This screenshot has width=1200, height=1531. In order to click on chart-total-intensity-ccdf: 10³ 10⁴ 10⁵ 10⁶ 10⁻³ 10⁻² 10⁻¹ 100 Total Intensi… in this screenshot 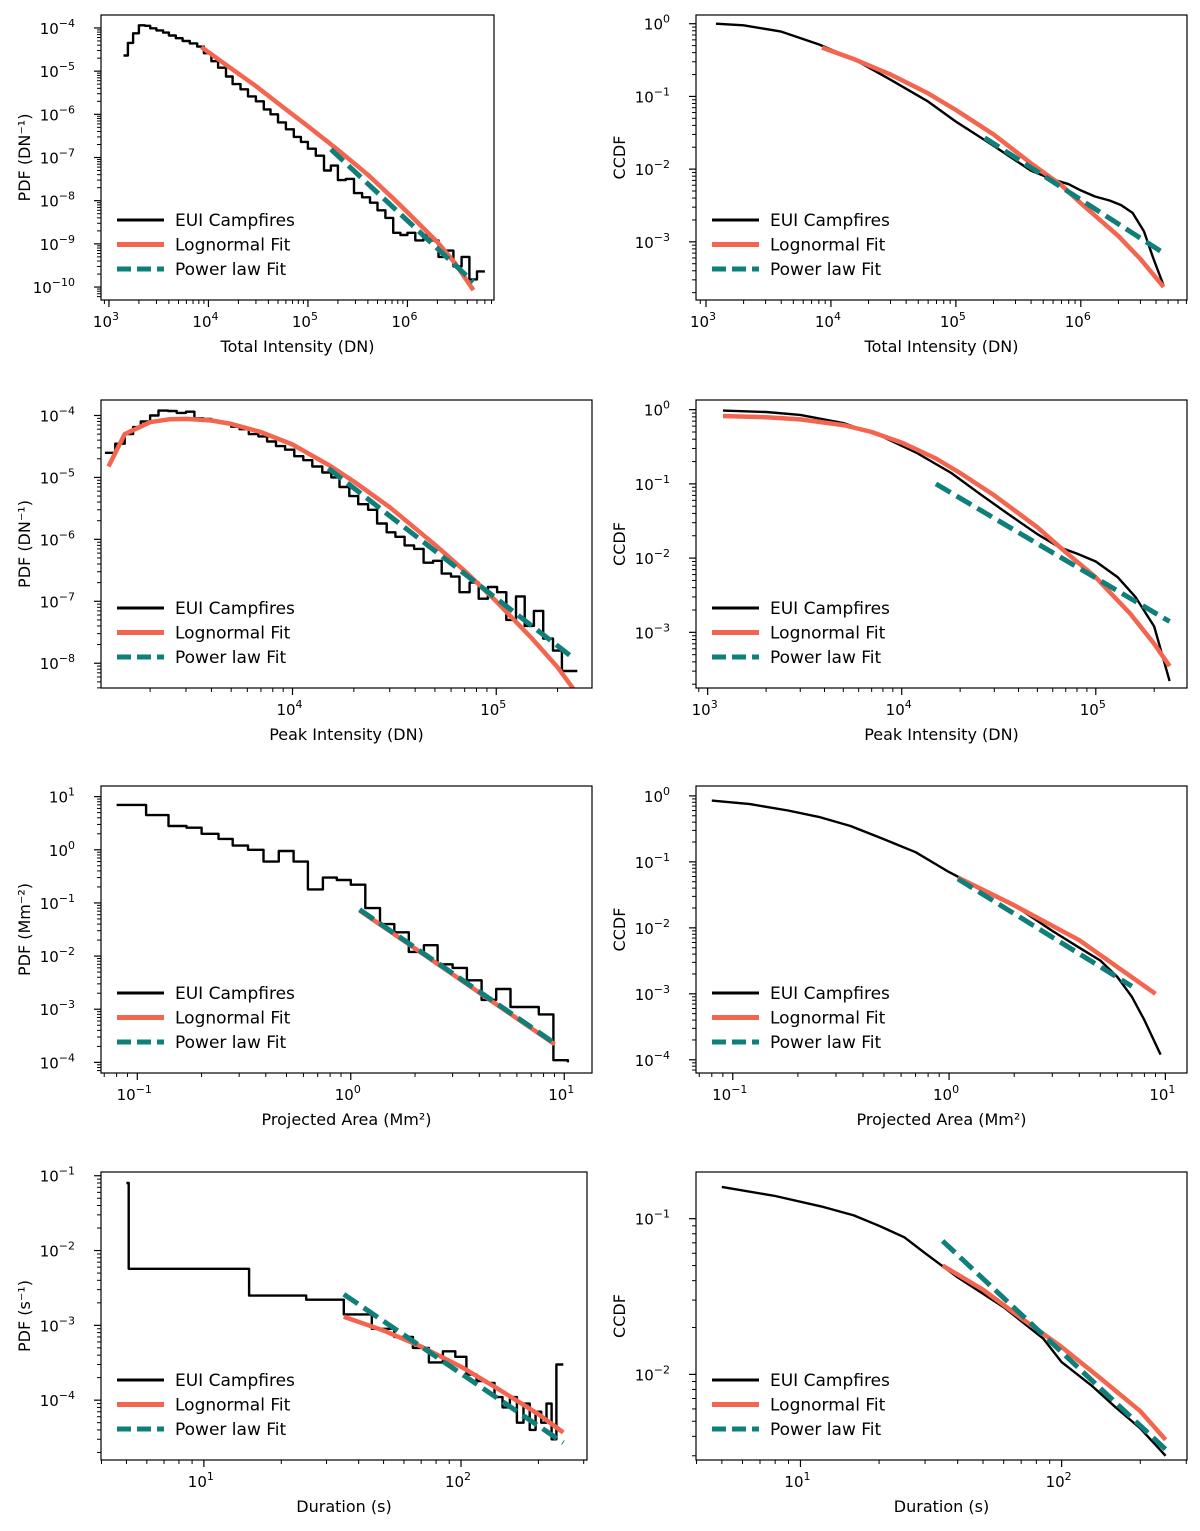, I will do `click(899, 184)`.